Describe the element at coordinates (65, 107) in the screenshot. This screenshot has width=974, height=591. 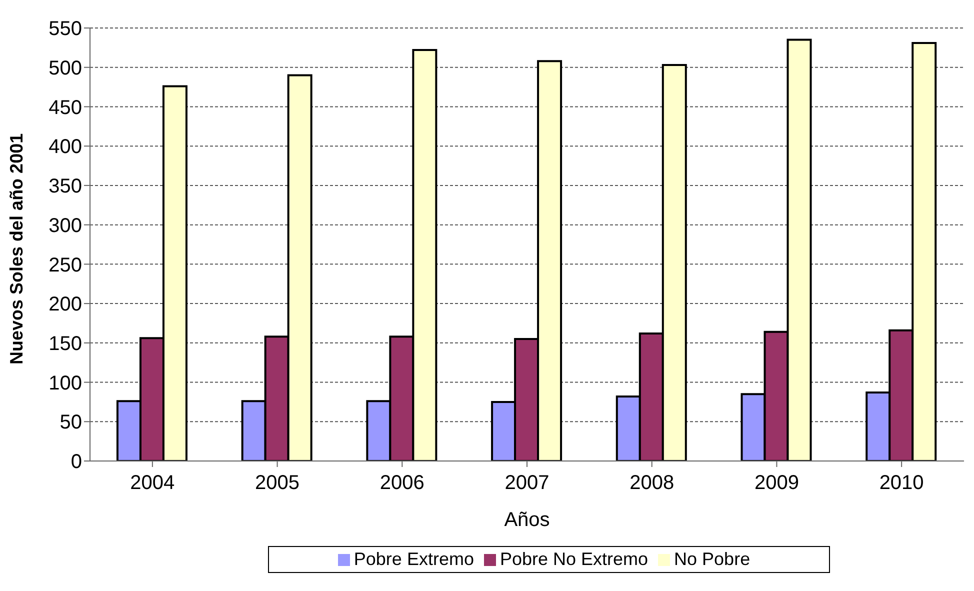
I see `y-tick-label: 450` at that location.